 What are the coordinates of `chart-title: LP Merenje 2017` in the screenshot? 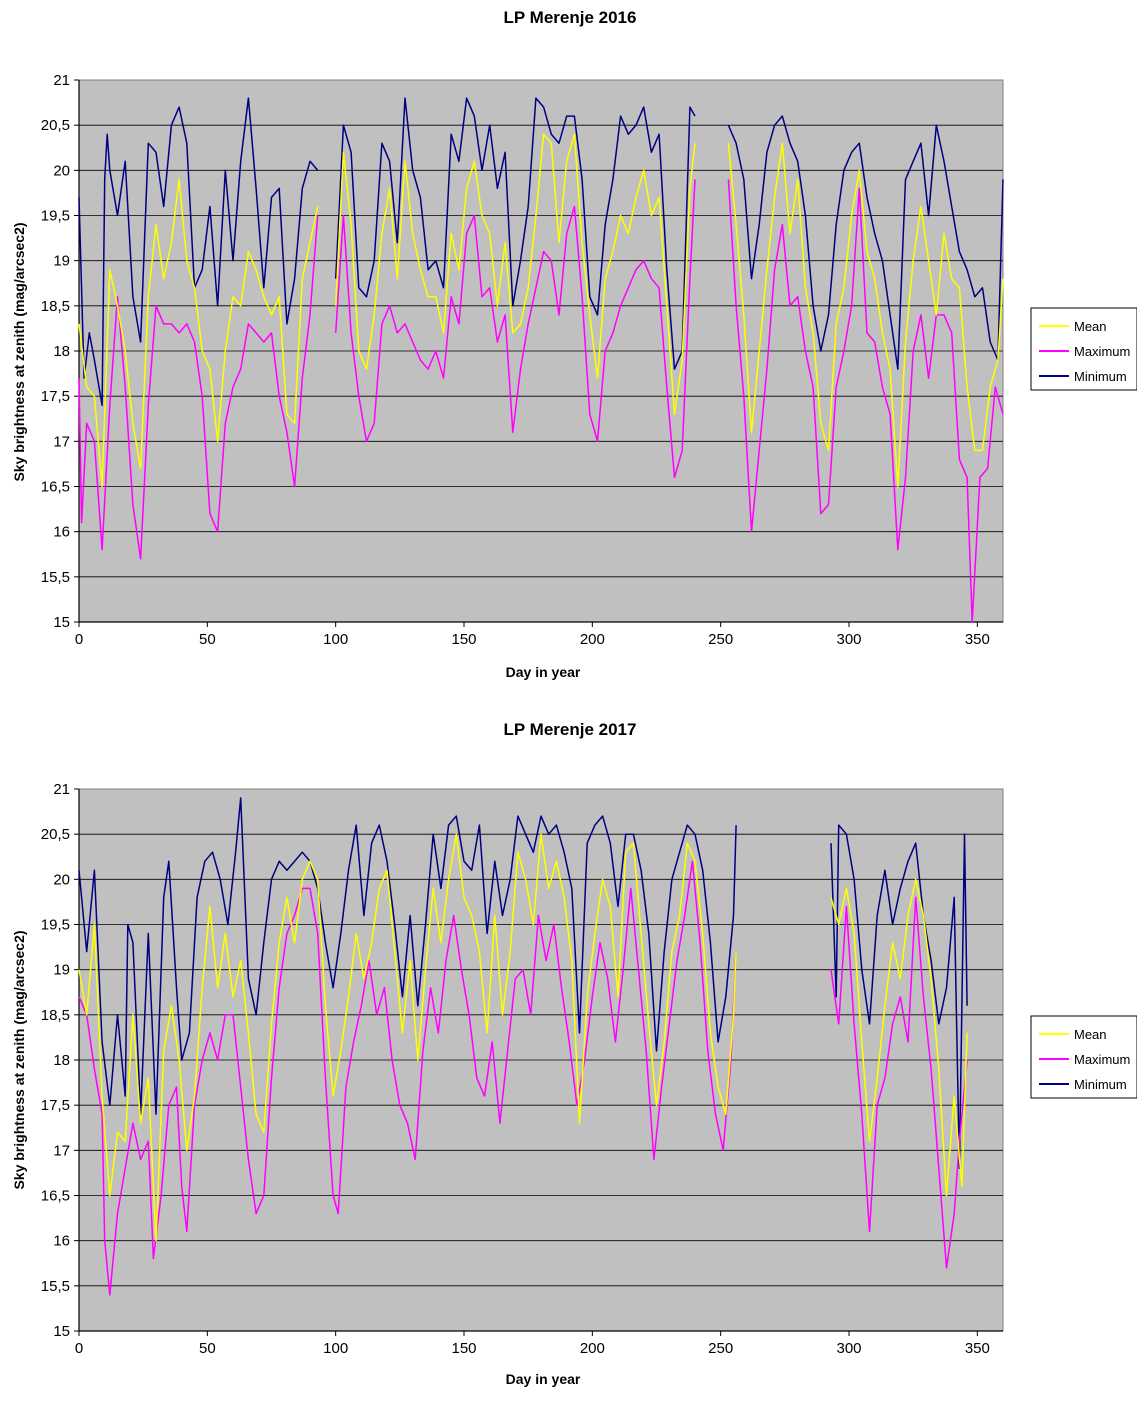 It's located at (570, 729).